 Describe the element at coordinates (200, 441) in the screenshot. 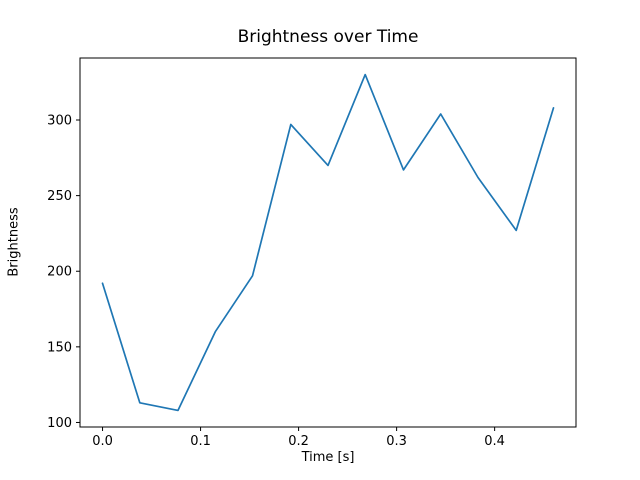

I see `x-tick-label: 0.1` at that location.